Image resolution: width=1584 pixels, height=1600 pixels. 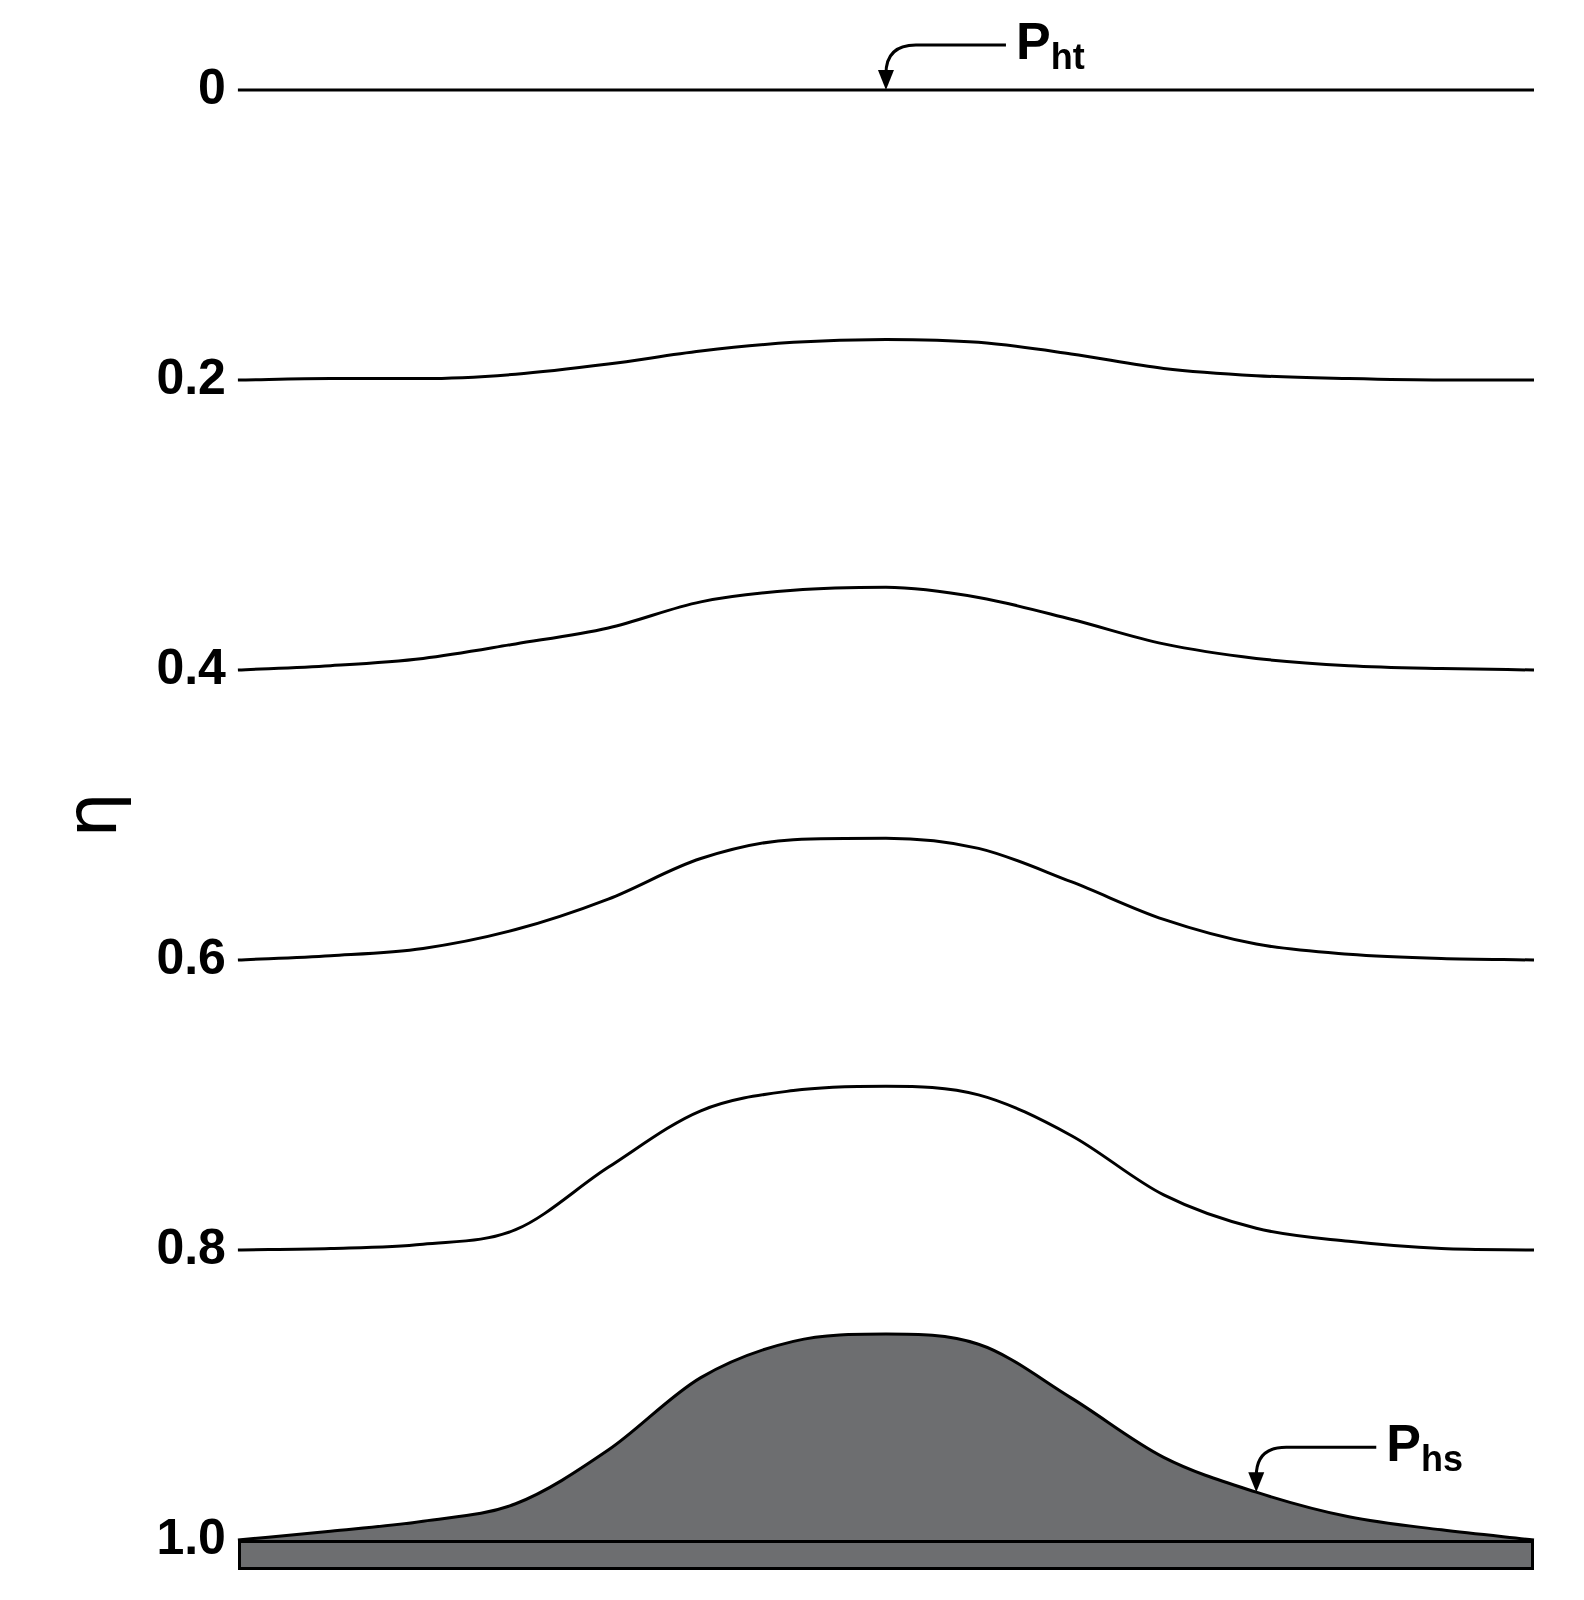 What do you see at coordinates (191, 376) in the screenshot?
I see `y-tick-label: 0.2` at bounding box center [191, 376].